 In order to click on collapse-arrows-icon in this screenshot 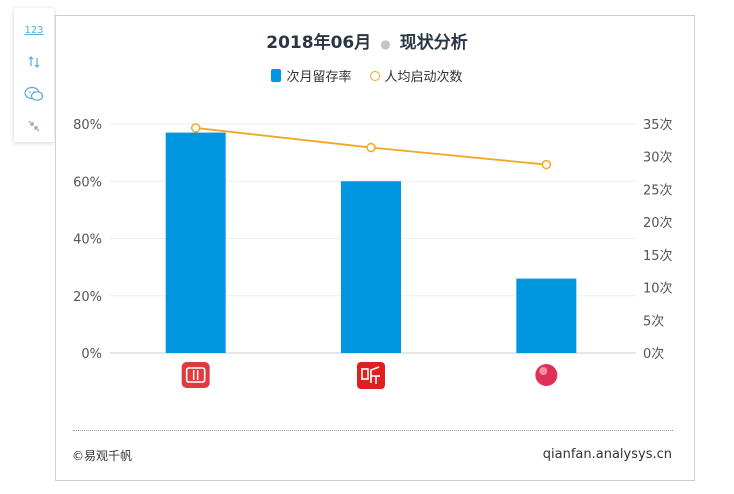, I will do `click(34, 126)`.